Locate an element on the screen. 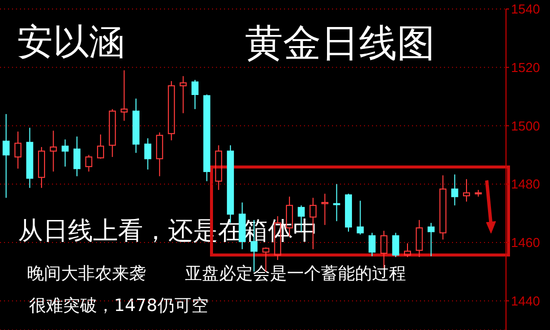  chart-subtitle: 安以涵 is located at coordinates (71, 43).